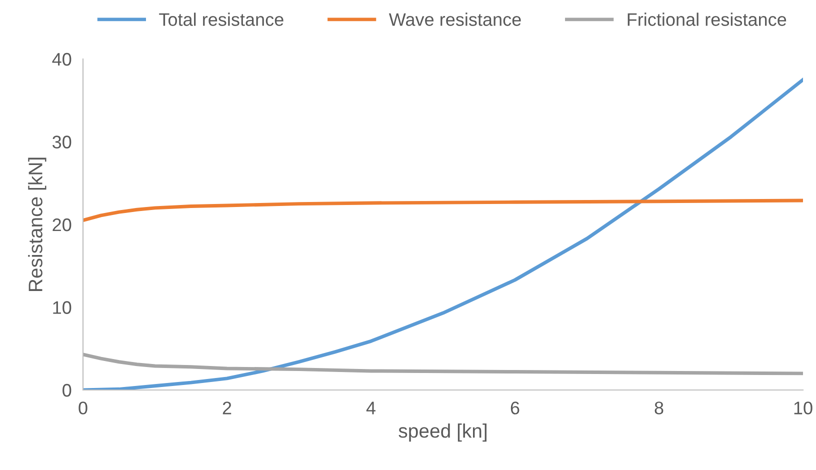 This screenshot has height=470, width=816. I want to click on y-tick-label: 0, so click(67, 390).